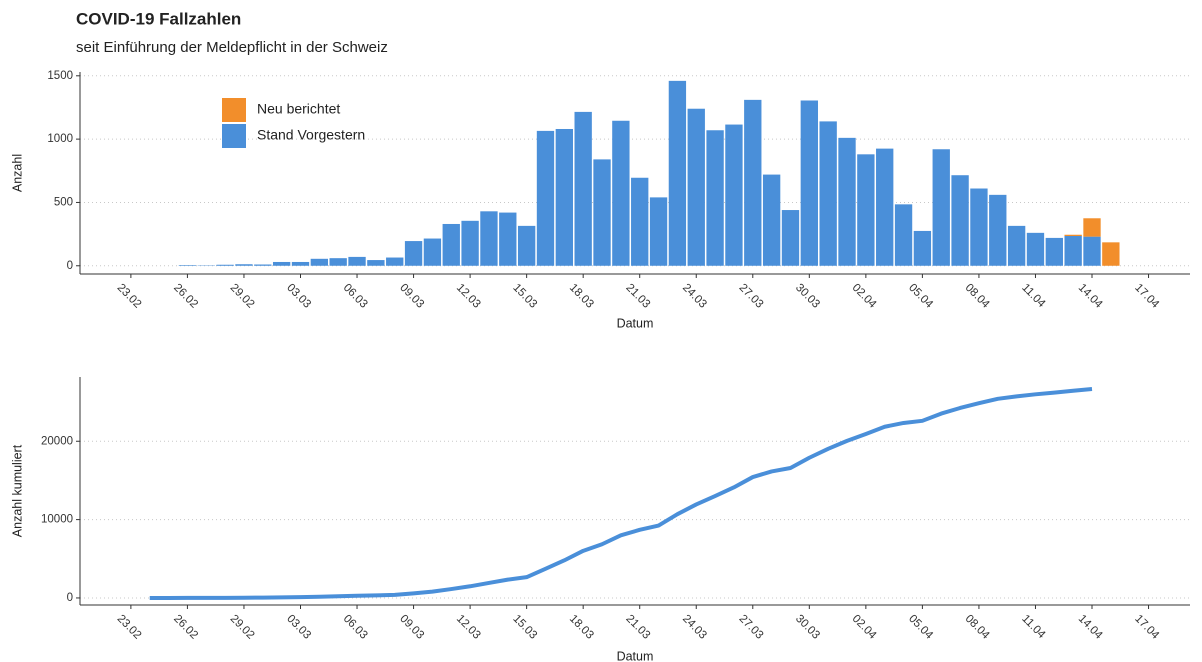  What do you see at coordinates (60, 76) in the screenshot?
I see `y-tick-label: 1500` at bounding box center [60, 76].